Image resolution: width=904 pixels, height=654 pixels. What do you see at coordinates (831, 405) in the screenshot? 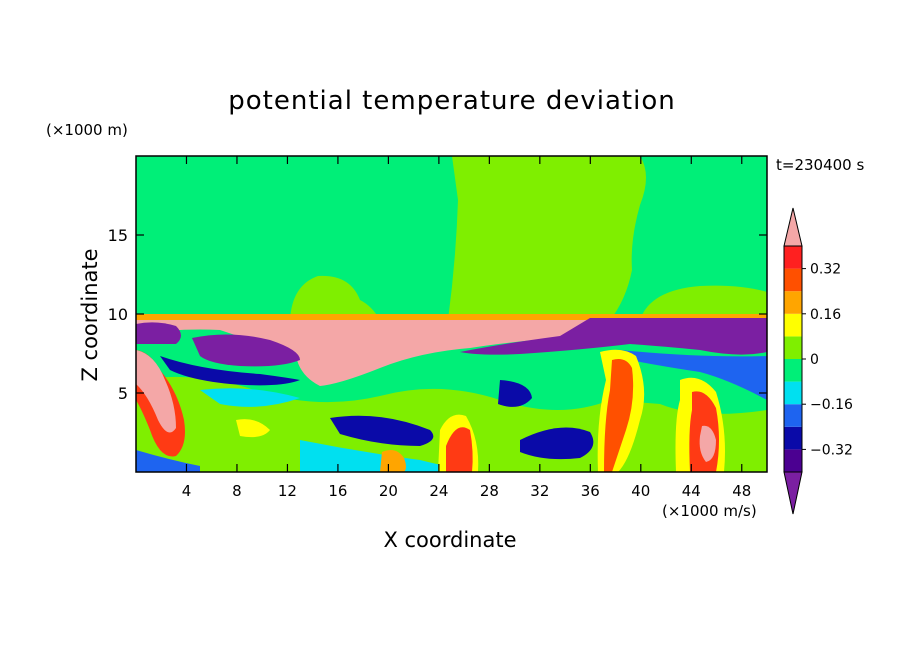
I see `colorbar-tick-label: −0.16` at bounding box center [831, 405].